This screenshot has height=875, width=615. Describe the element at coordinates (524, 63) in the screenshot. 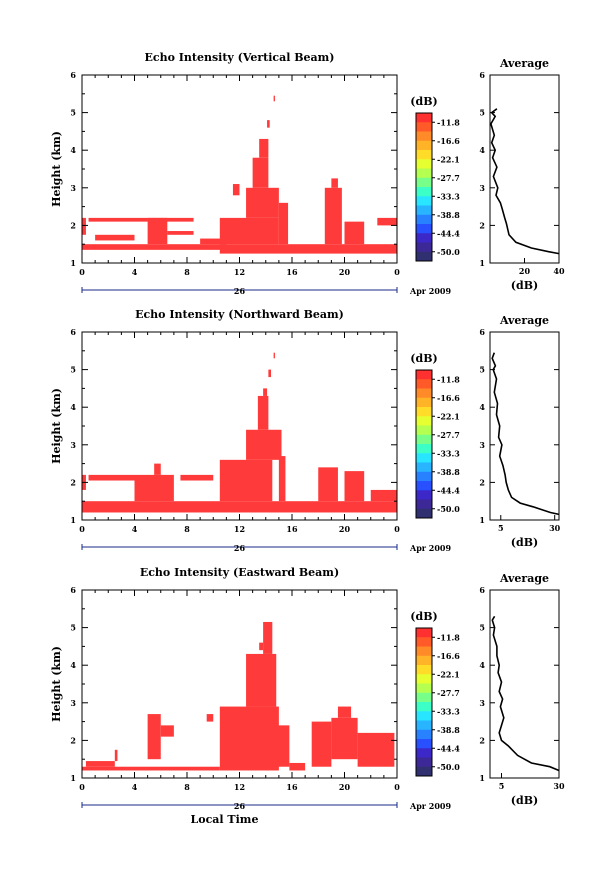

I see `average-title: Average` at that location.